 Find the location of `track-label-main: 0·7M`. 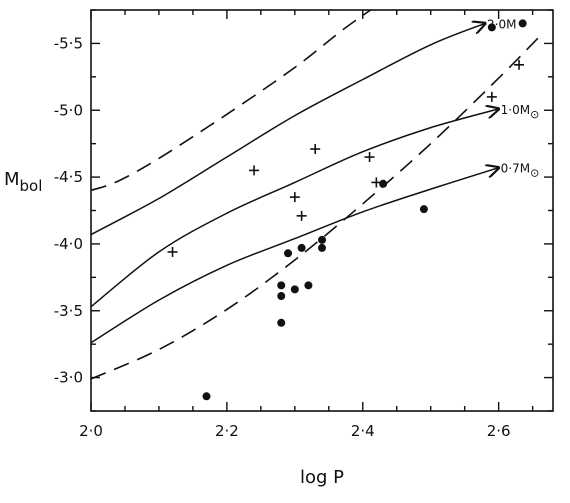

track-label-main: 0·7M is located at coordinates (515, 169).